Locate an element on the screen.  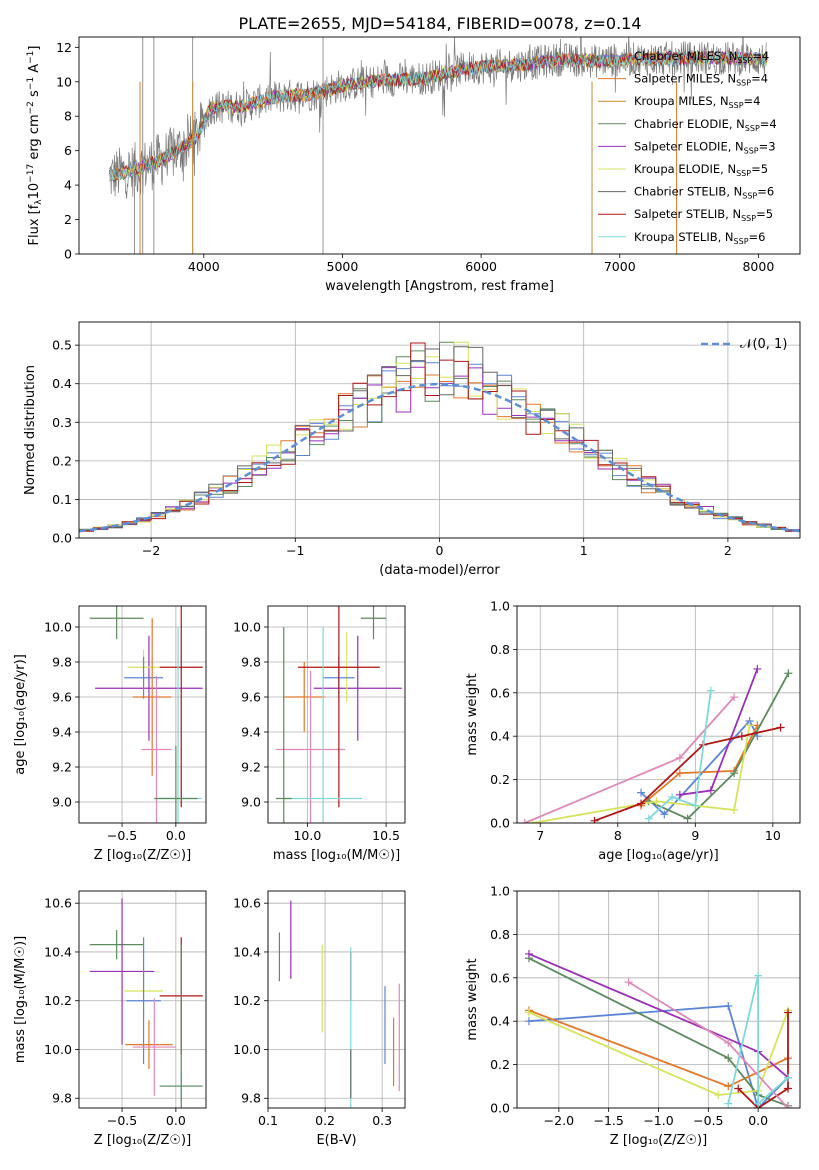
x-tick-label: 5000 is located at coordinates (343, 266).